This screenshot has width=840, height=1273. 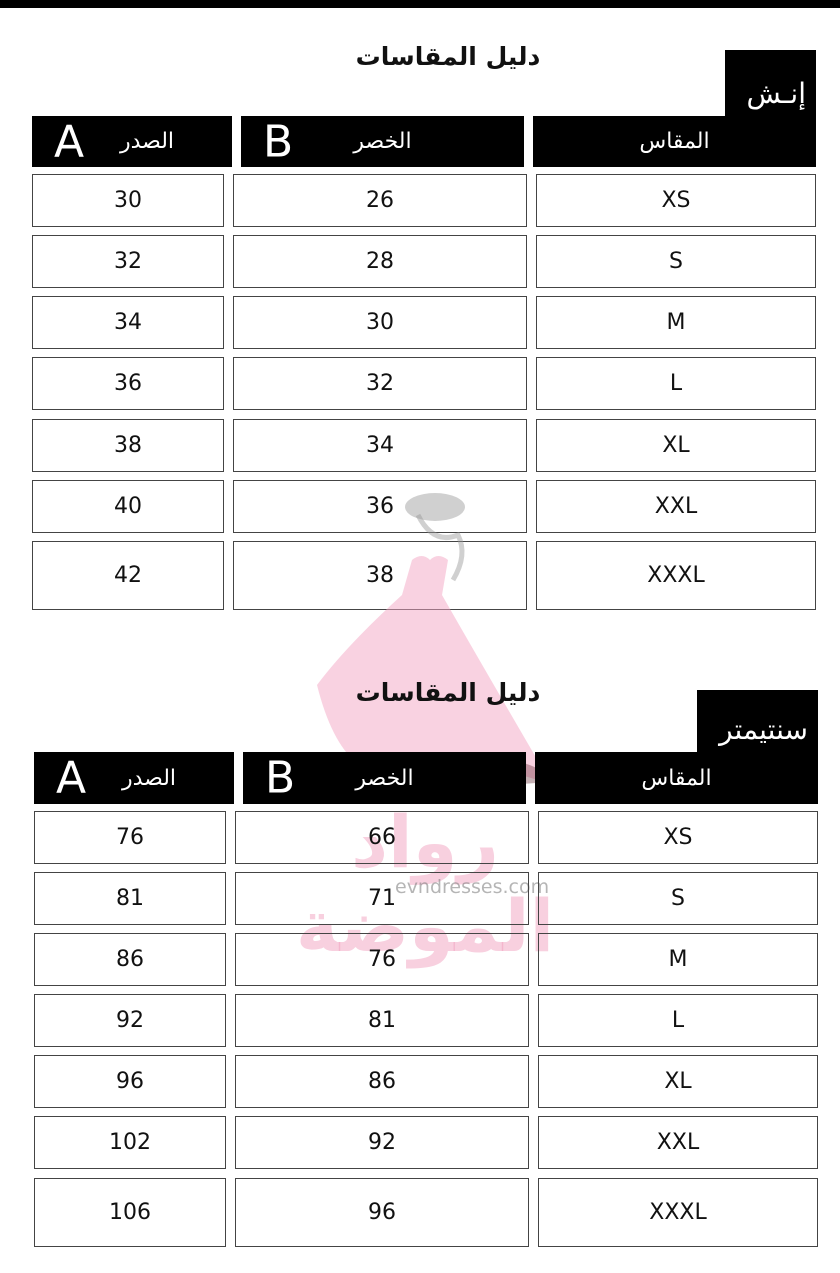 I want to click on unit-label-inches: إنـش, so click(x=770, y=84).